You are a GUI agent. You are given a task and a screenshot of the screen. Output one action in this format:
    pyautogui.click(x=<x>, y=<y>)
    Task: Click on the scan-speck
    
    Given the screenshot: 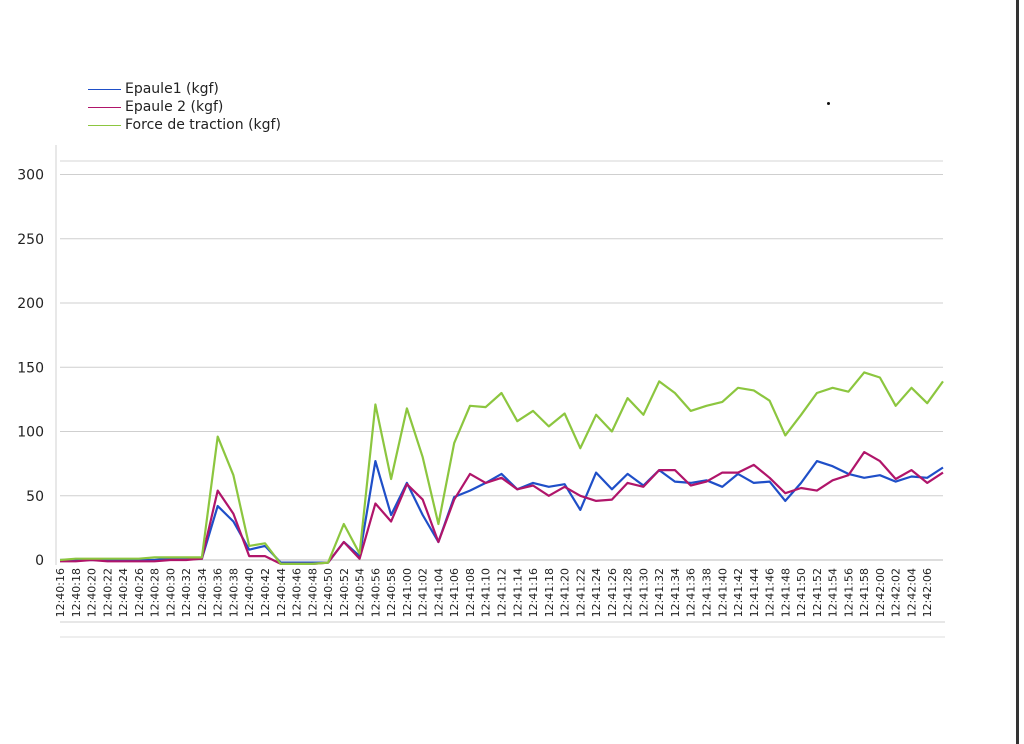 What is the action you would take?
    pyautogui.click(x=828, y=103)
    